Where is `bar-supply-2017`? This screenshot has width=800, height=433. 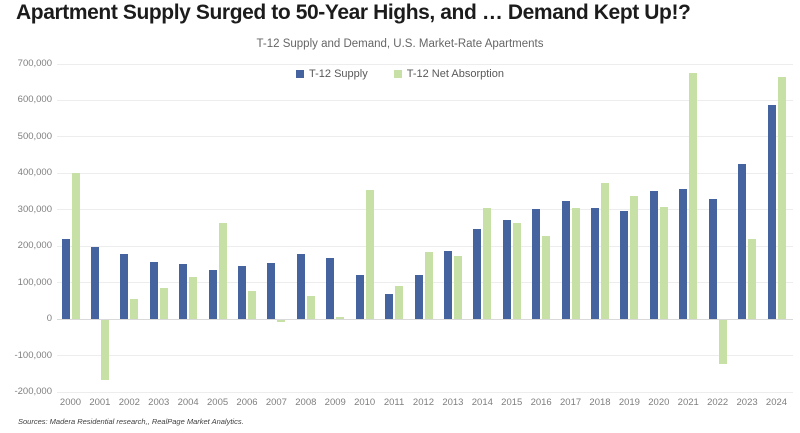 bar-supply-2017 is located at coordinates (565, 260).